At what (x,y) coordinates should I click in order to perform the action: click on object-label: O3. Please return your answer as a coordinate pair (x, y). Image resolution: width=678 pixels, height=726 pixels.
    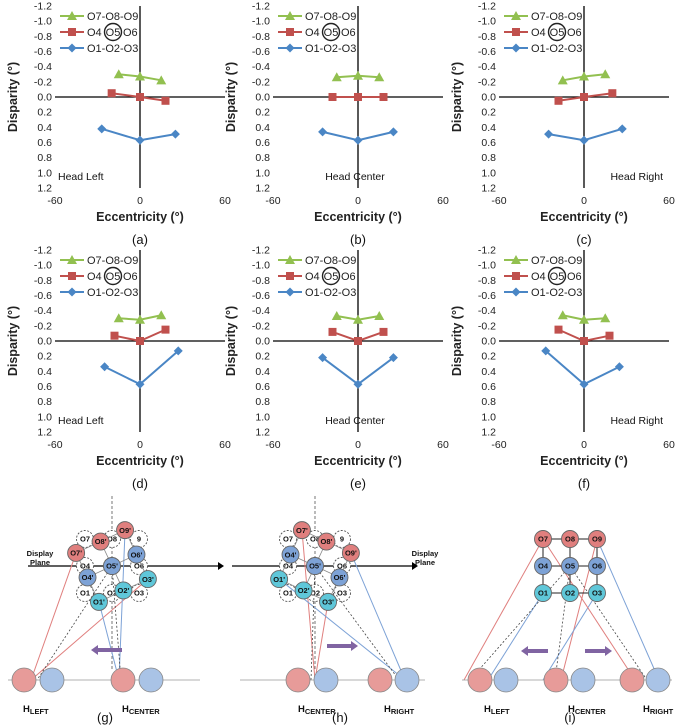
    Looking at the image, I should click on (342, 593).